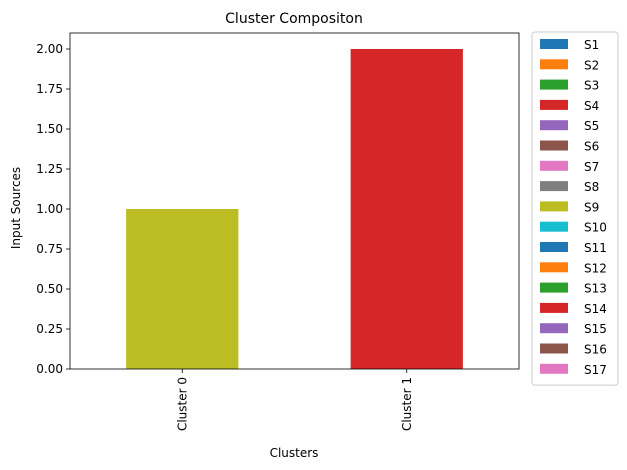 The width and height of the screenshot is (627, 470). Describe the element at coordinates (554, 226) in the screenshot. I see `legend-swatch-s10` at that location.